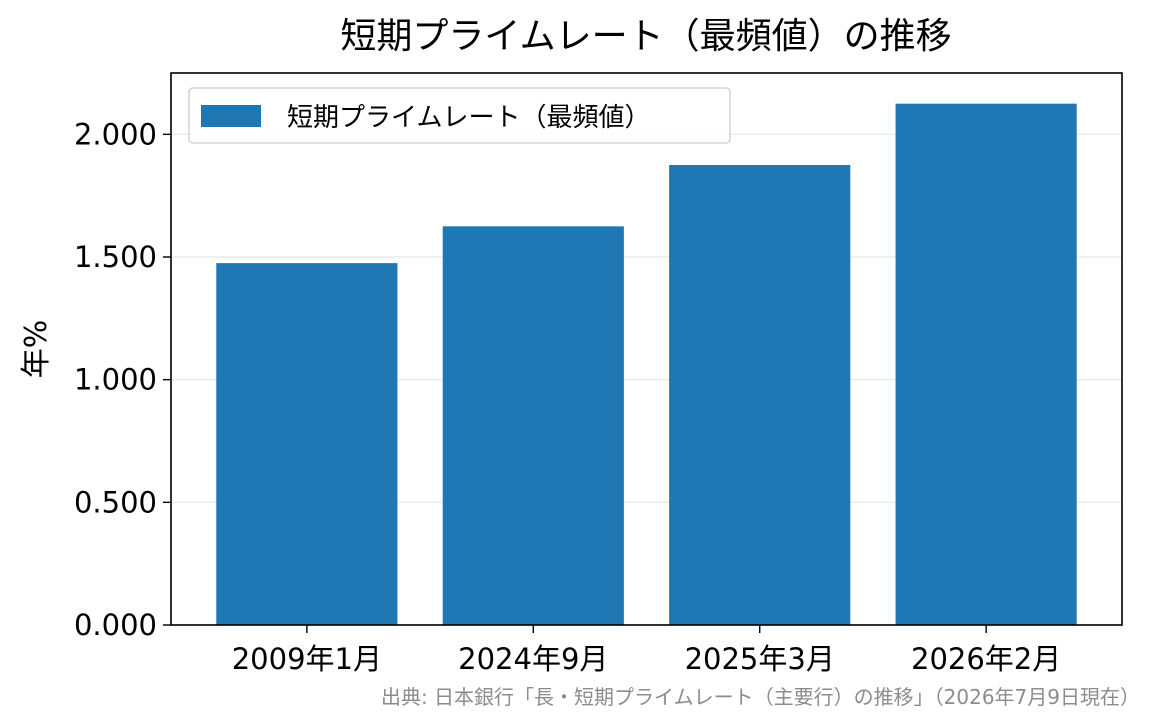 This screenshot has height=725, width=1165. Describe the element at coordinates (115, 380) in the screenshot. I see `y-tick-label: 1.000` at that location.